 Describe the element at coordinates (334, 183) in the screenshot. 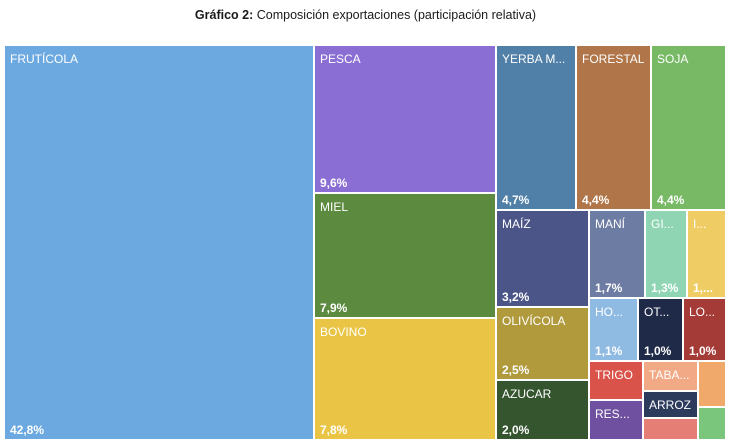

I see `treemap-tile-value: 9,6%` at that location.